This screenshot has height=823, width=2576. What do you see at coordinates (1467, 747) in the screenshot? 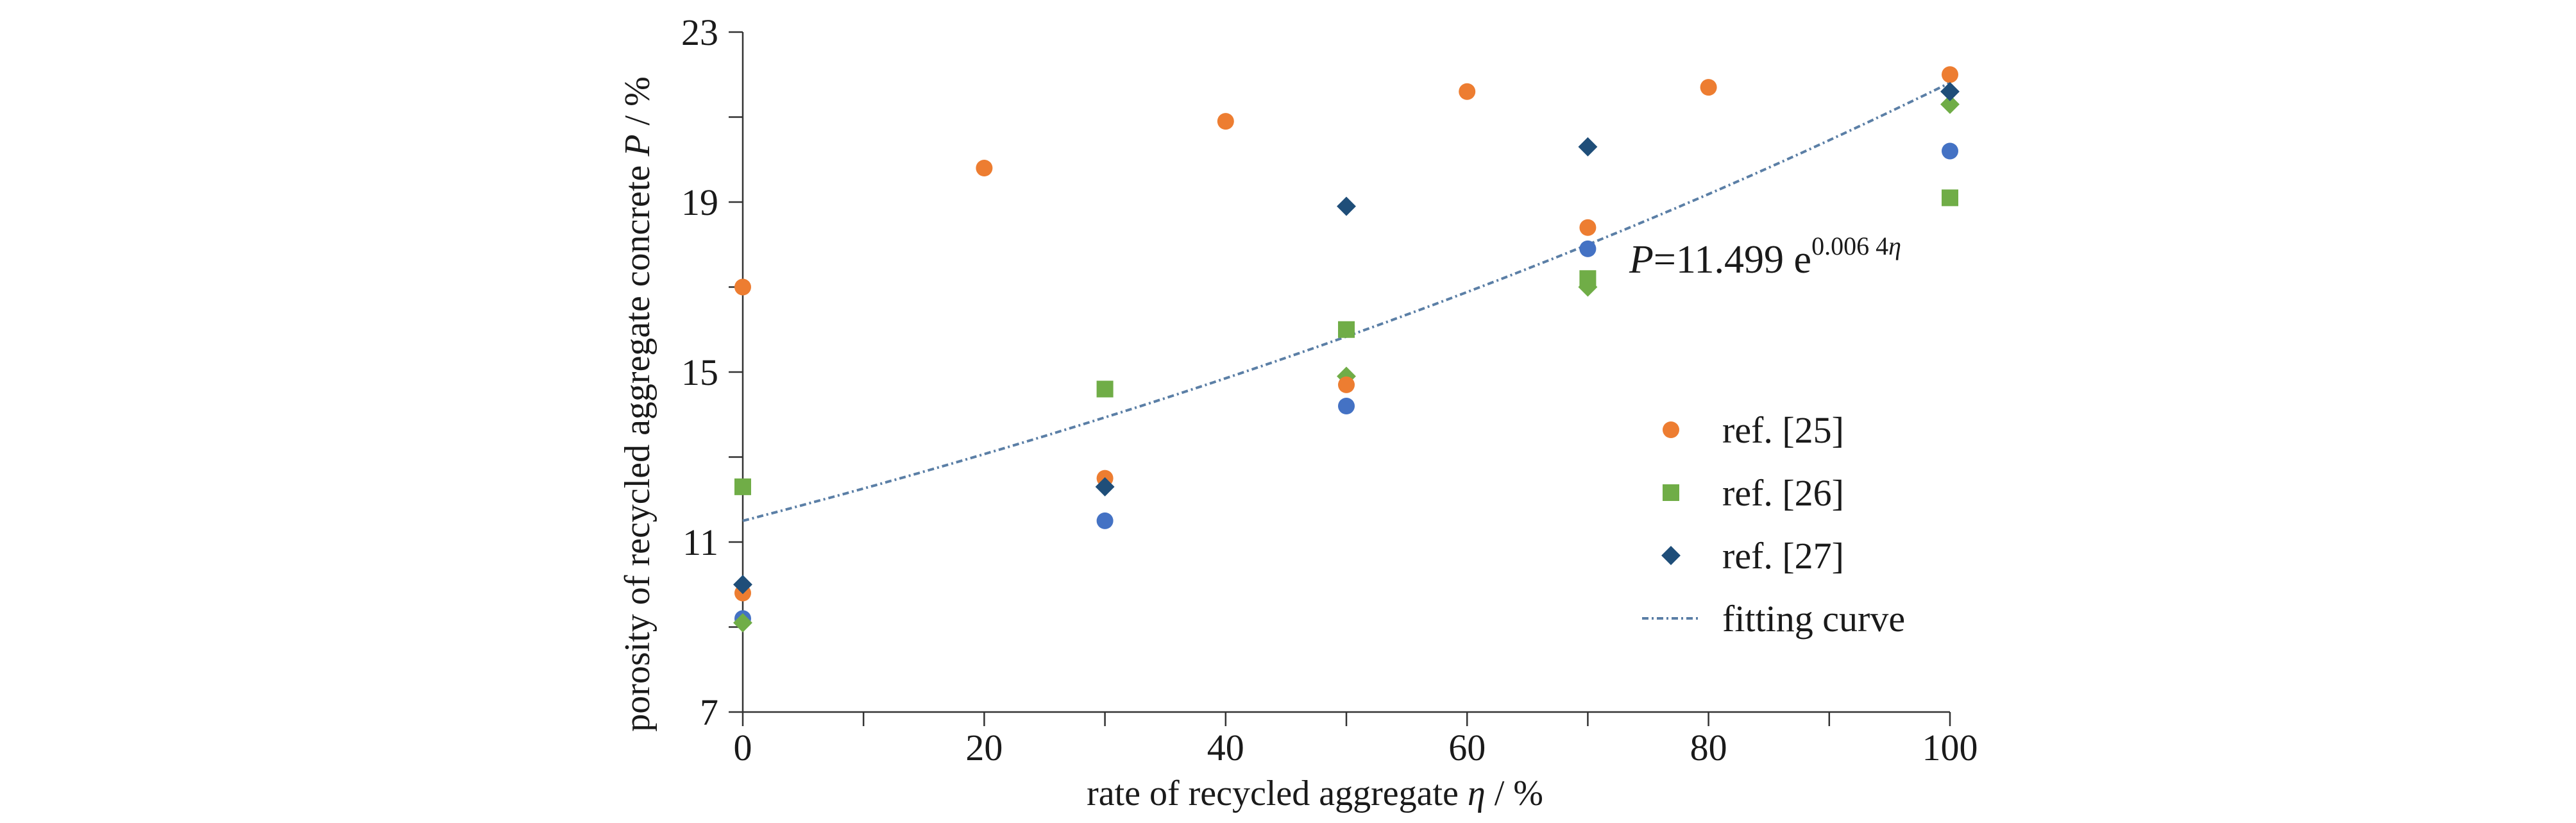
I see `x-tick-label: 60` at bounding box center [1467, 747].